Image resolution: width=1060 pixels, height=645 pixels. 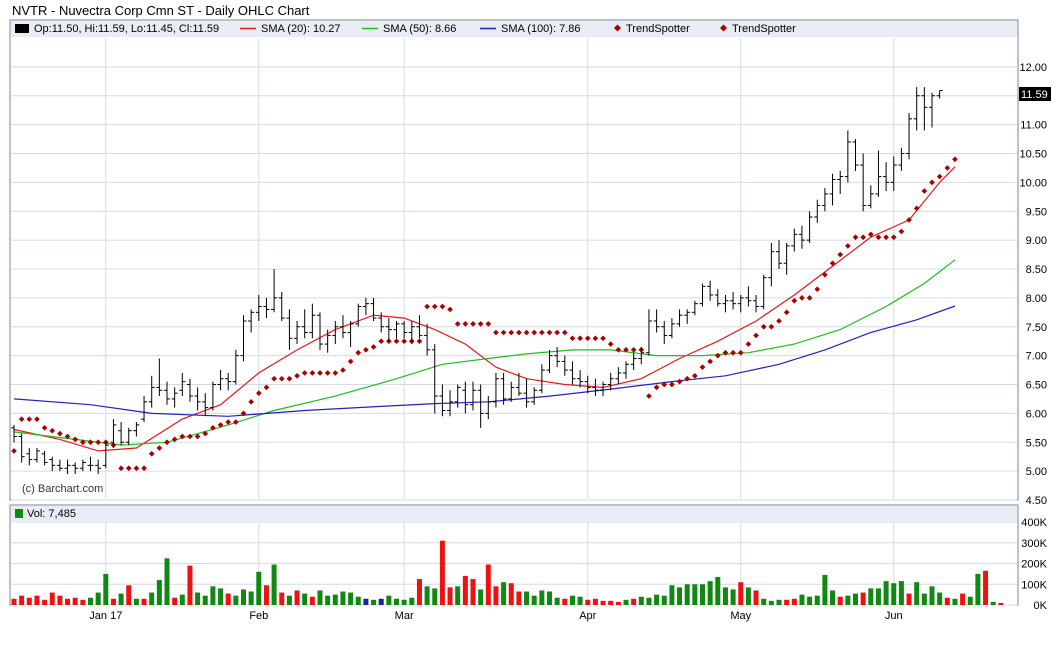 What do you see at coordinates (1033, 183) in the screenshot?
I see `price-y-tick-label: 10.00` at bounding box center [1033, 183].